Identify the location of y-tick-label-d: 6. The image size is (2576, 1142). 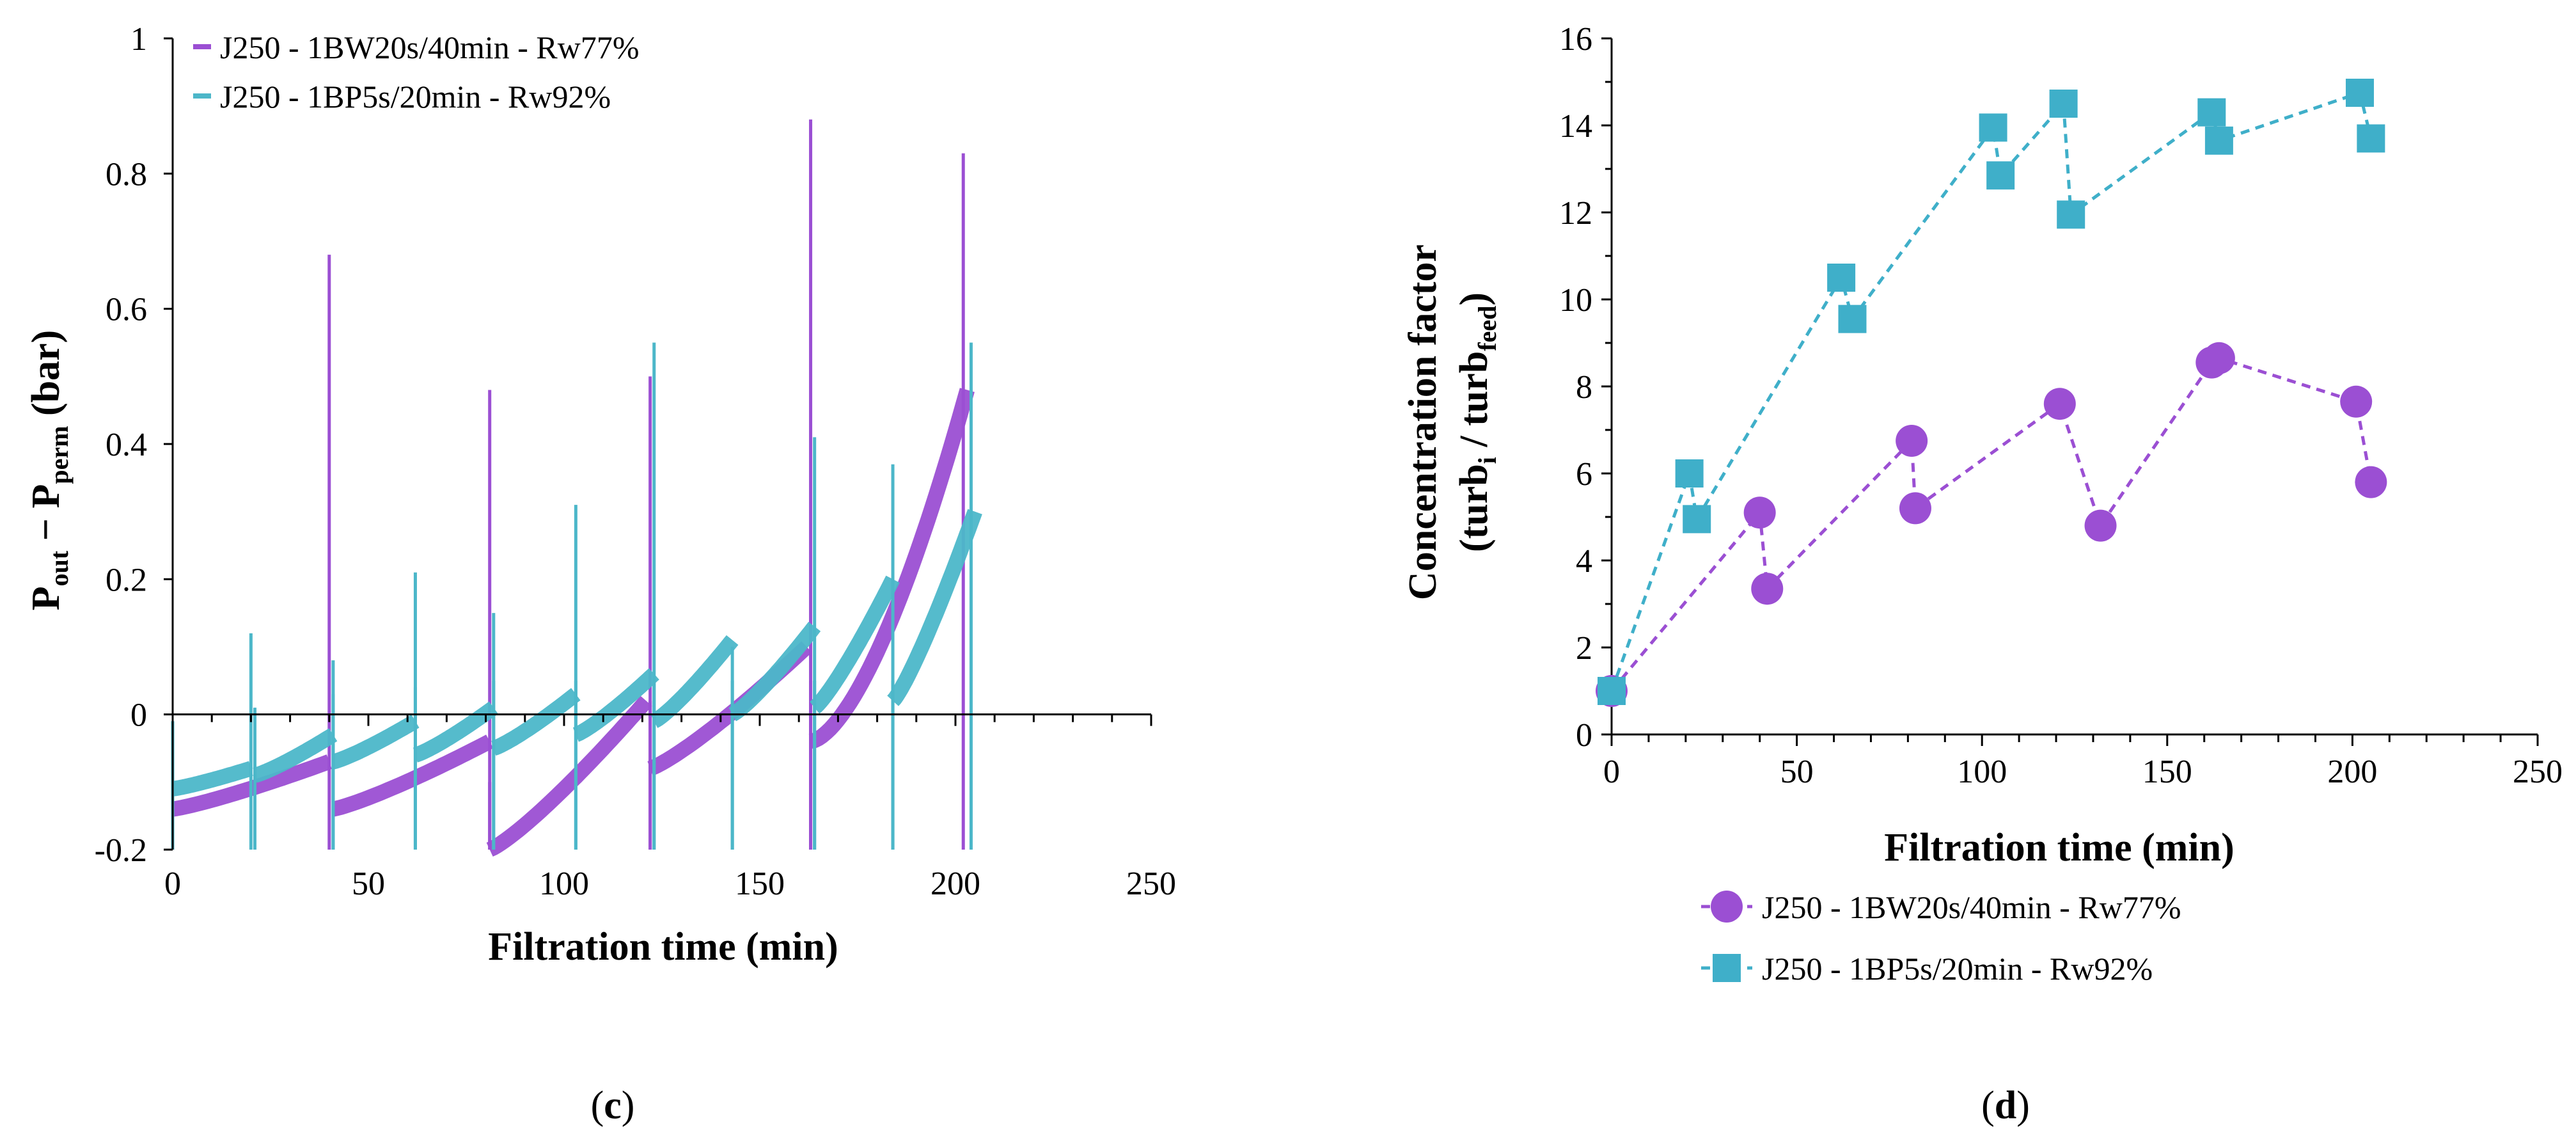
(1584, 474).